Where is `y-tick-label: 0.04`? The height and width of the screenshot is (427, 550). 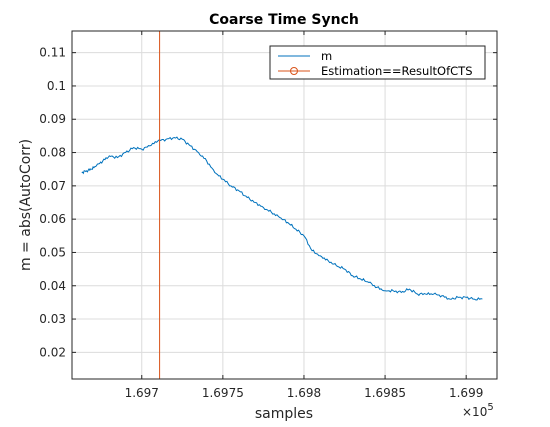 y-tick-label: 0.04 is located at coordinates (52, 286).